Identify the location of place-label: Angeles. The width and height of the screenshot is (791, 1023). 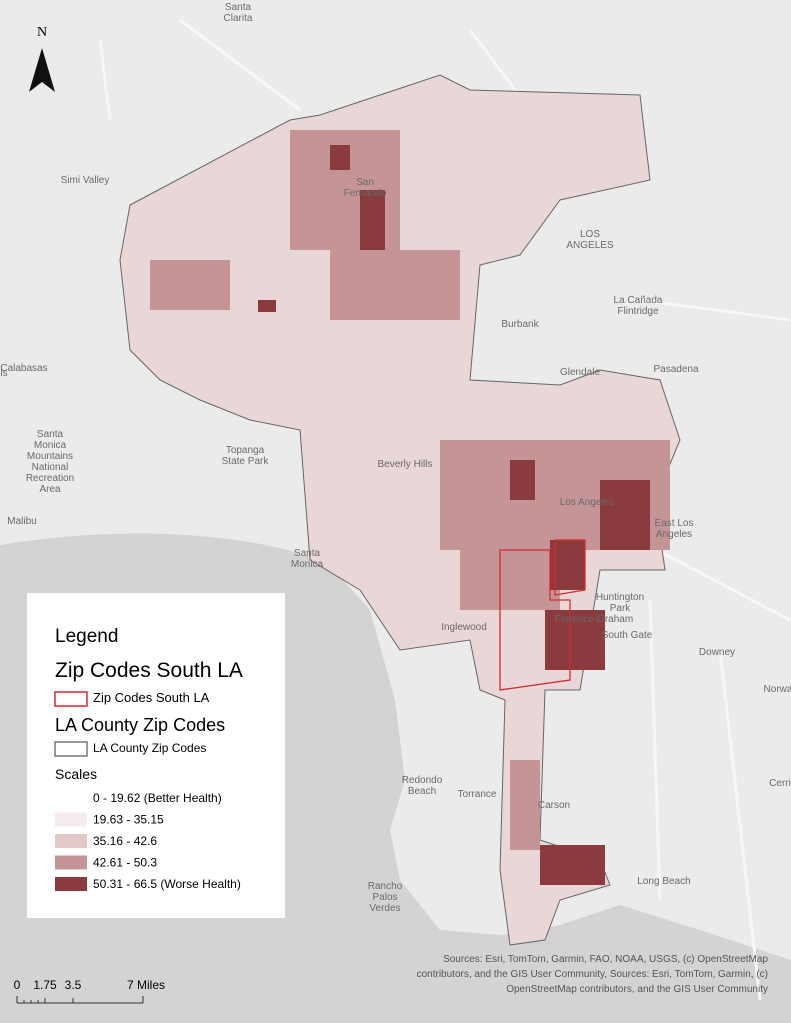
(674, 534).